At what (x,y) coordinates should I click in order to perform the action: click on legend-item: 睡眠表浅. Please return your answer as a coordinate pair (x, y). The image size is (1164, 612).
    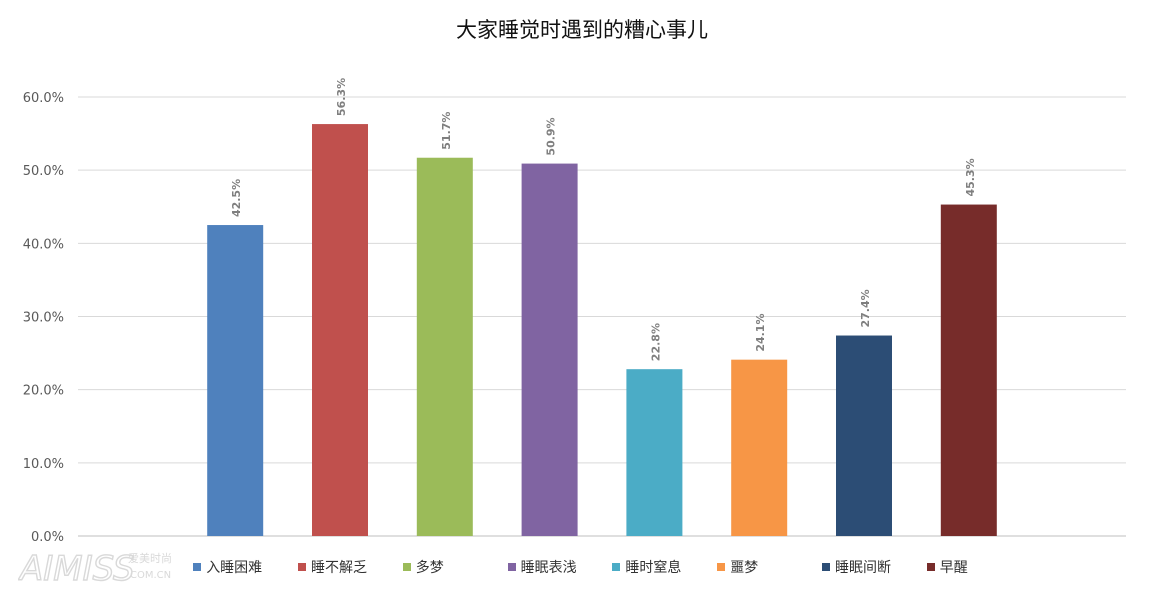
    Looking at the image, I should click on (542, 567).